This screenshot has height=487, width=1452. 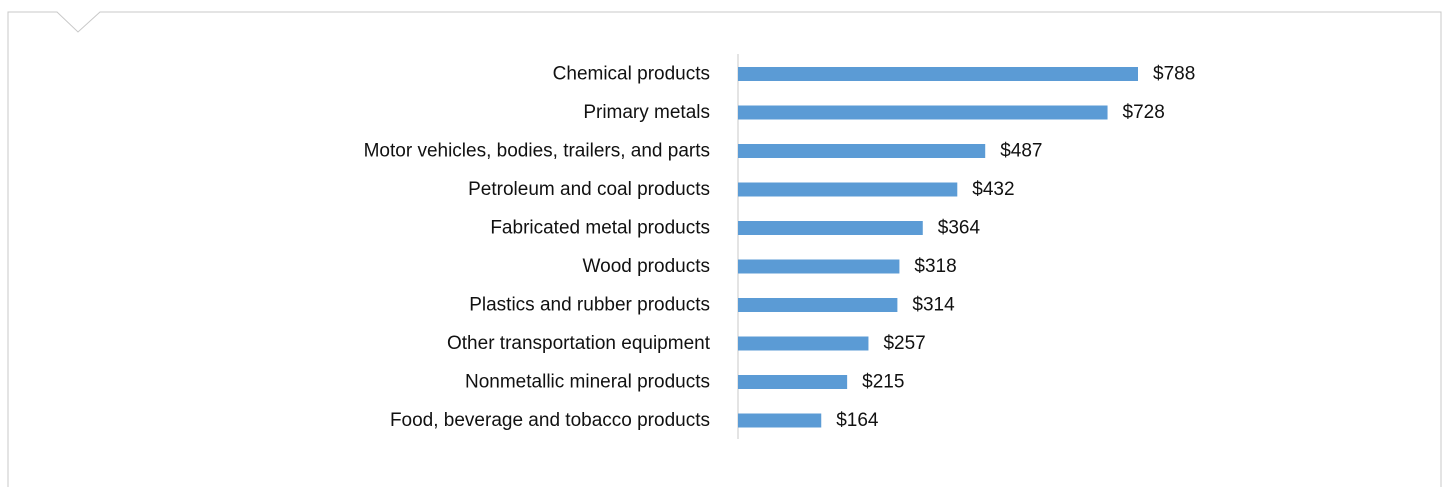 I want to click on data-label: $164, so click(x=857, y=420).